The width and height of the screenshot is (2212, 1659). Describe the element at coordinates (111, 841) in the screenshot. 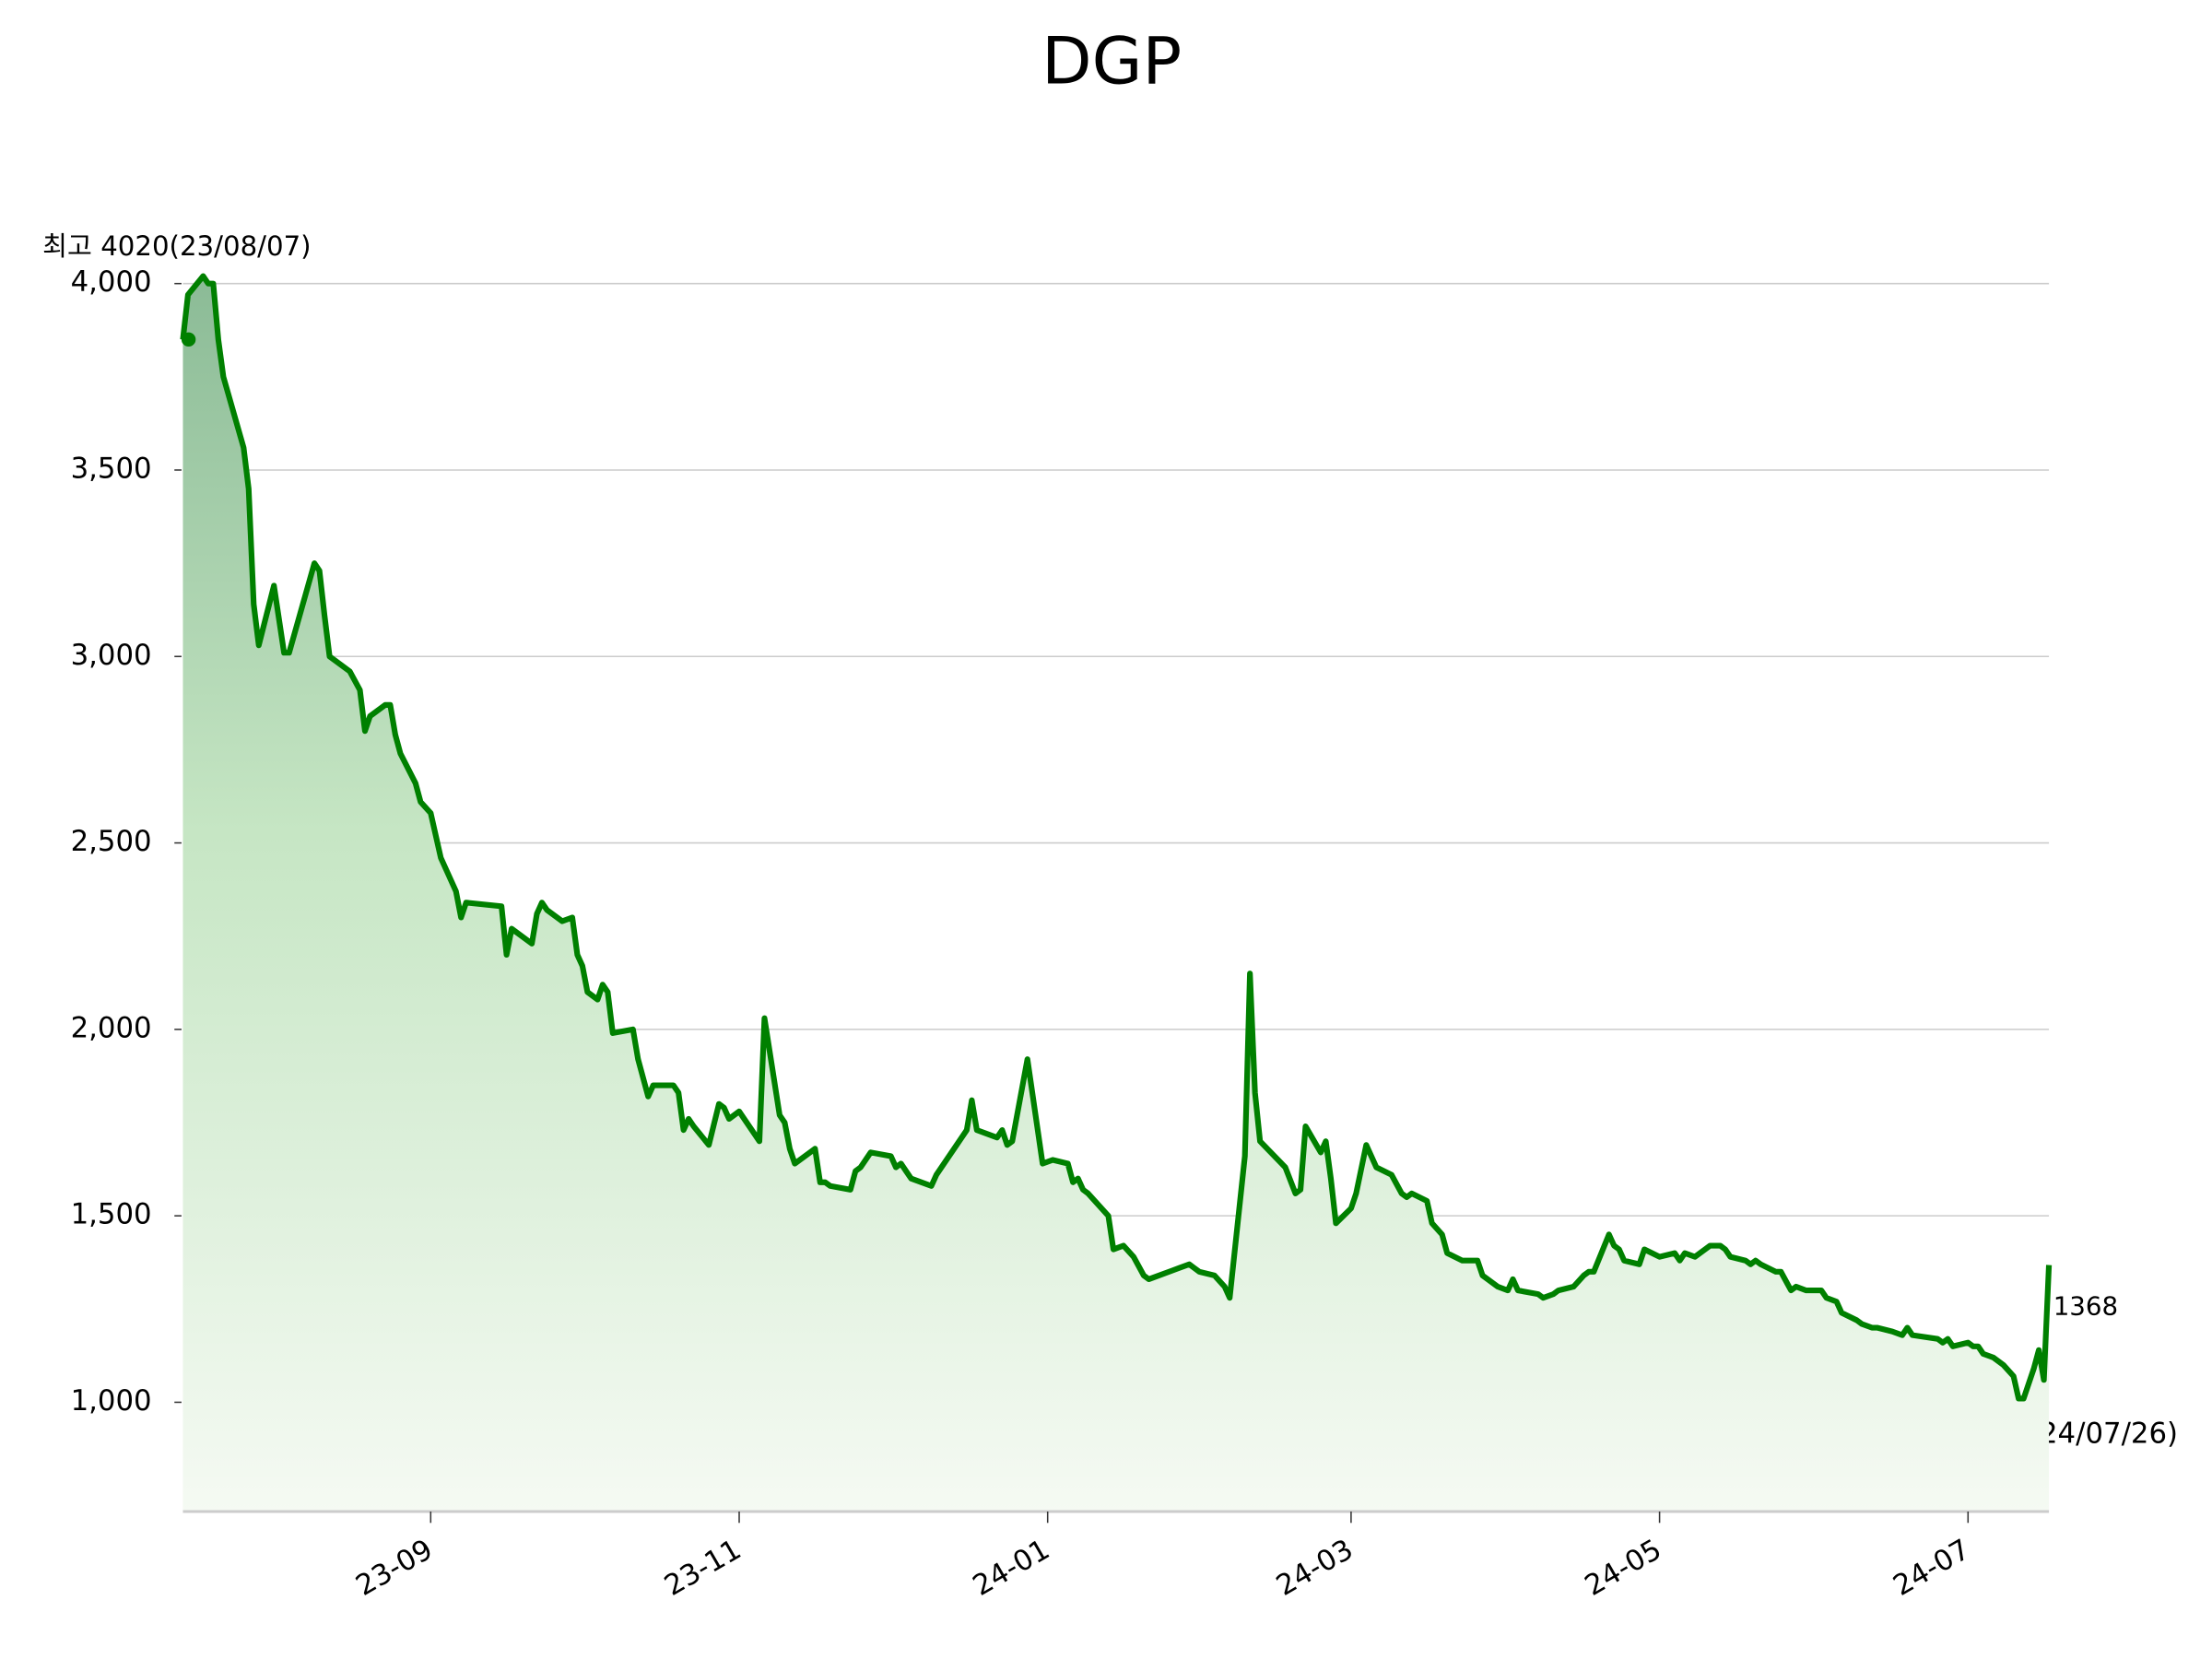

I see `y-tick-label: 2,500` at that location.